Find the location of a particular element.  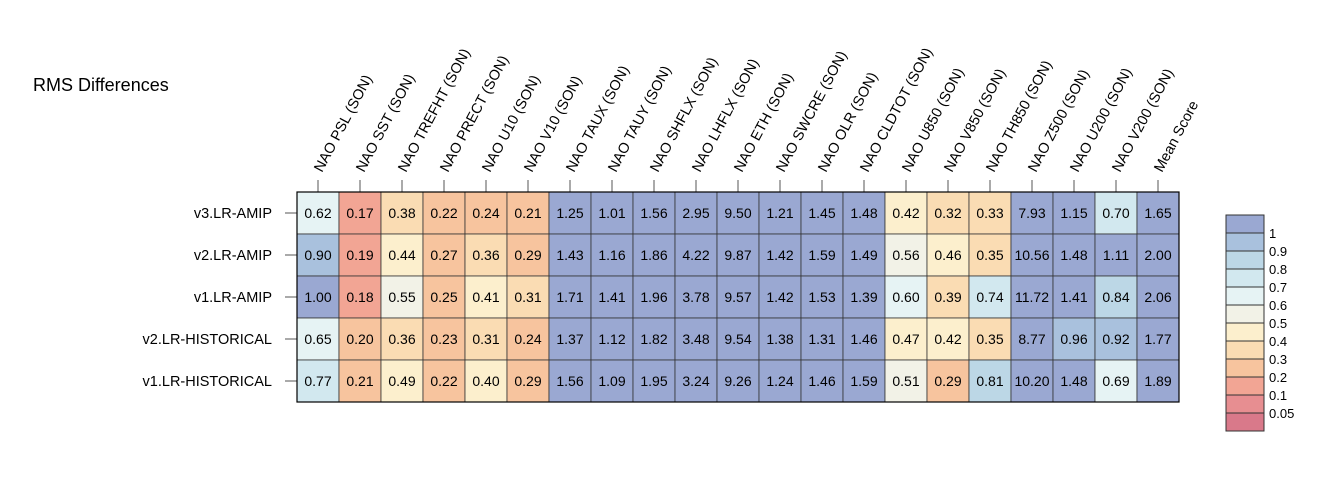

cell-value-label: 9.57 is located at coordinates (737, 297).